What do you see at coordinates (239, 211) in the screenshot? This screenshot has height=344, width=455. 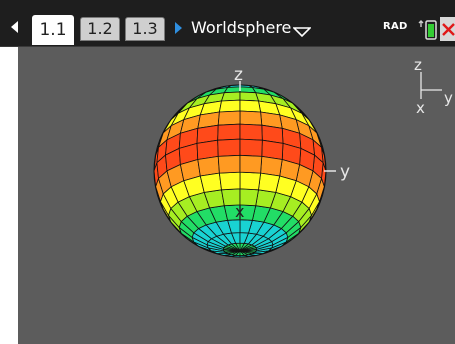 I see `x-axis-label: x` at bounding box center [239, 211].